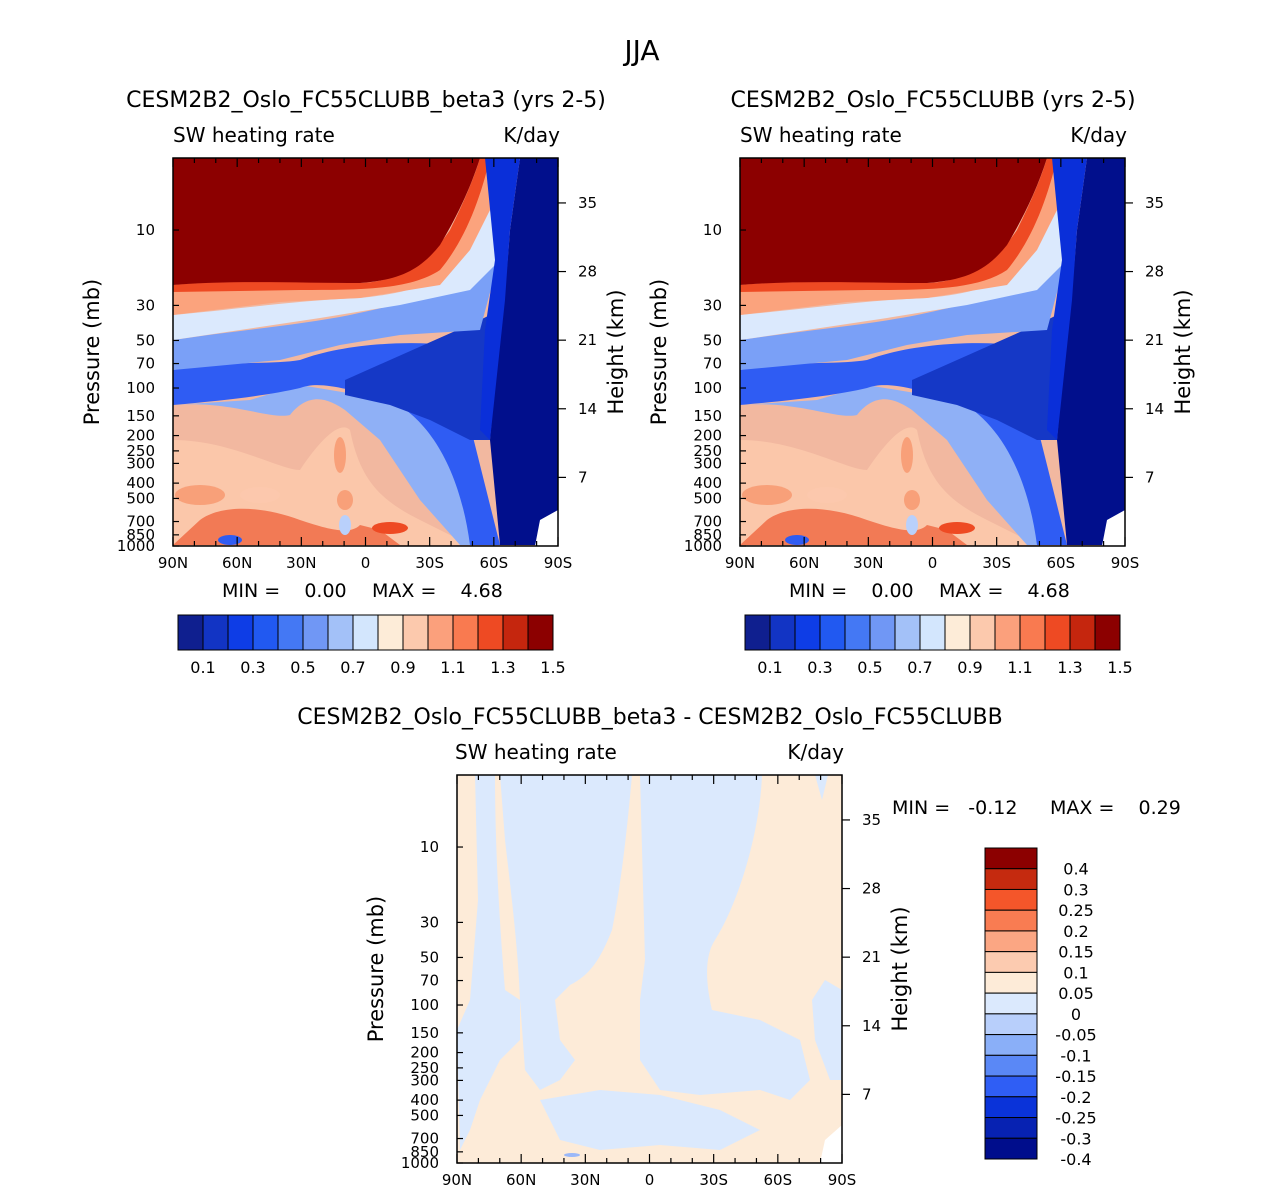 The width and height of the screenshot is (1285, 1200). What do you see at coordinates (140, 463) in the screenshot?
I see `y-tick-label: 300` at bounding box center [140, 463].